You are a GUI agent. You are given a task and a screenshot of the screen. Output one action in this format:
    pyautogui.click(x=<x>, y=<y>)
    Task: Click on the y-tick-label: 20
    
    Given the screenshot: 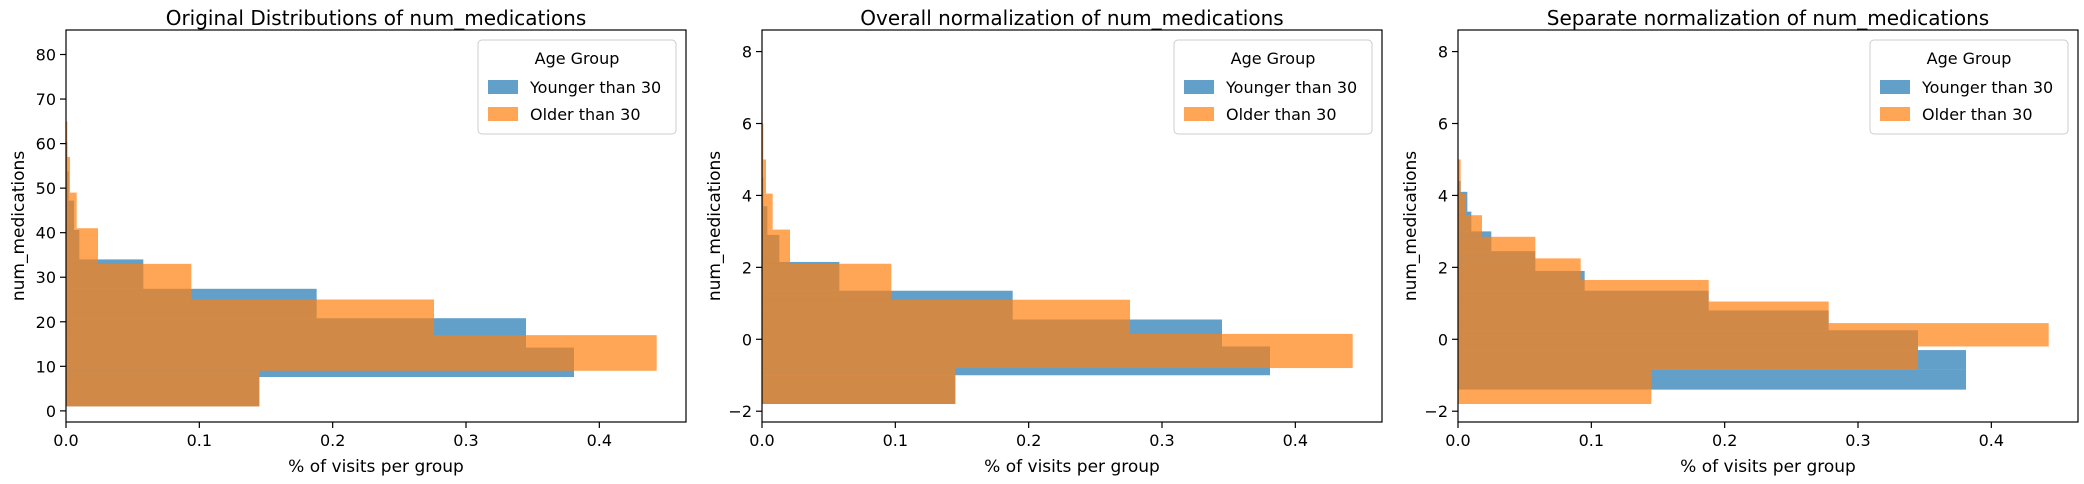 What is the action you would take?
    pyautogui.click(x=46, y=322)
    